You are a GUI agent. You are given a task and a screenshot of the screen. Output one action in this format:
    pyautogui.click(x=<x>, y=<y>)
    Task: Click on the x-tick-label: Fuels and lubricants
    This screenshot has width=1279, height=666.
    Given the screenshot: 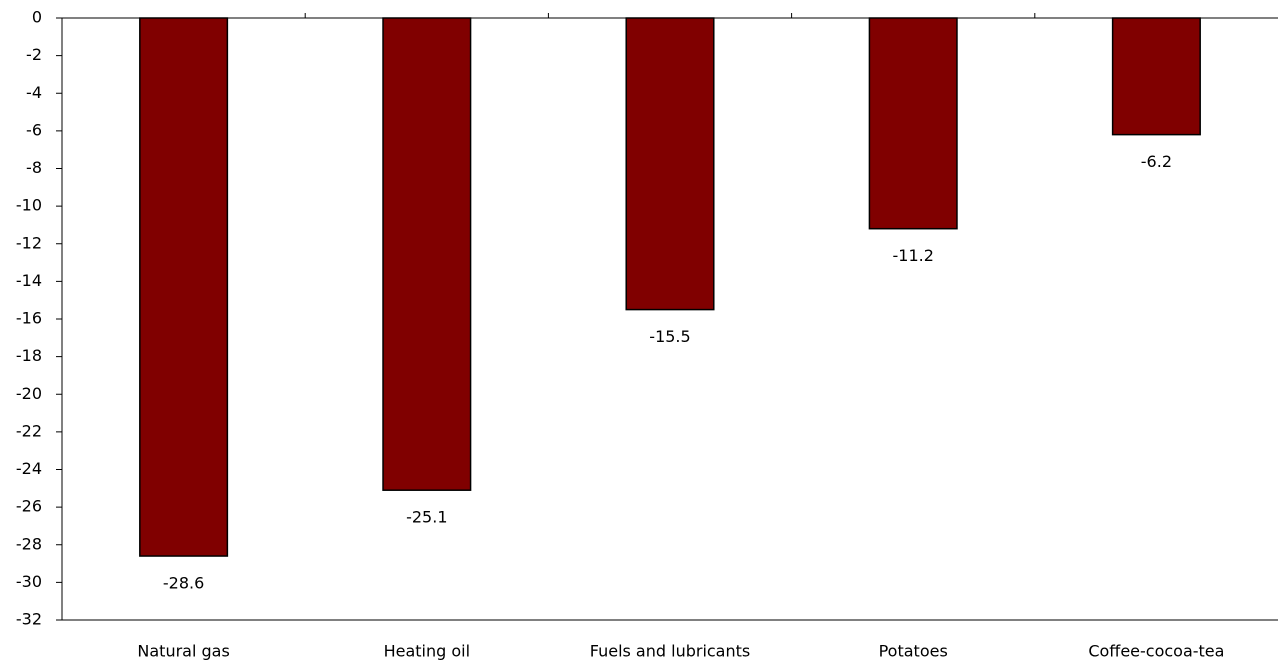 What is the action you would take?
    pyautogui.click(x=670, y=651)
    